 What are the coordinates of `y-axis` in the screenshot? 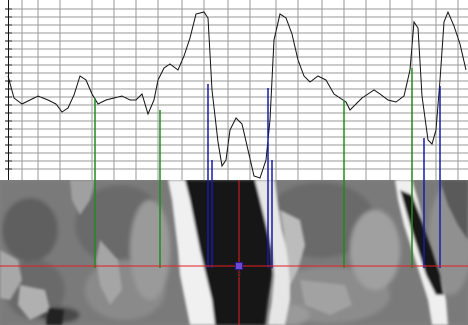 It's located at (8, 90).